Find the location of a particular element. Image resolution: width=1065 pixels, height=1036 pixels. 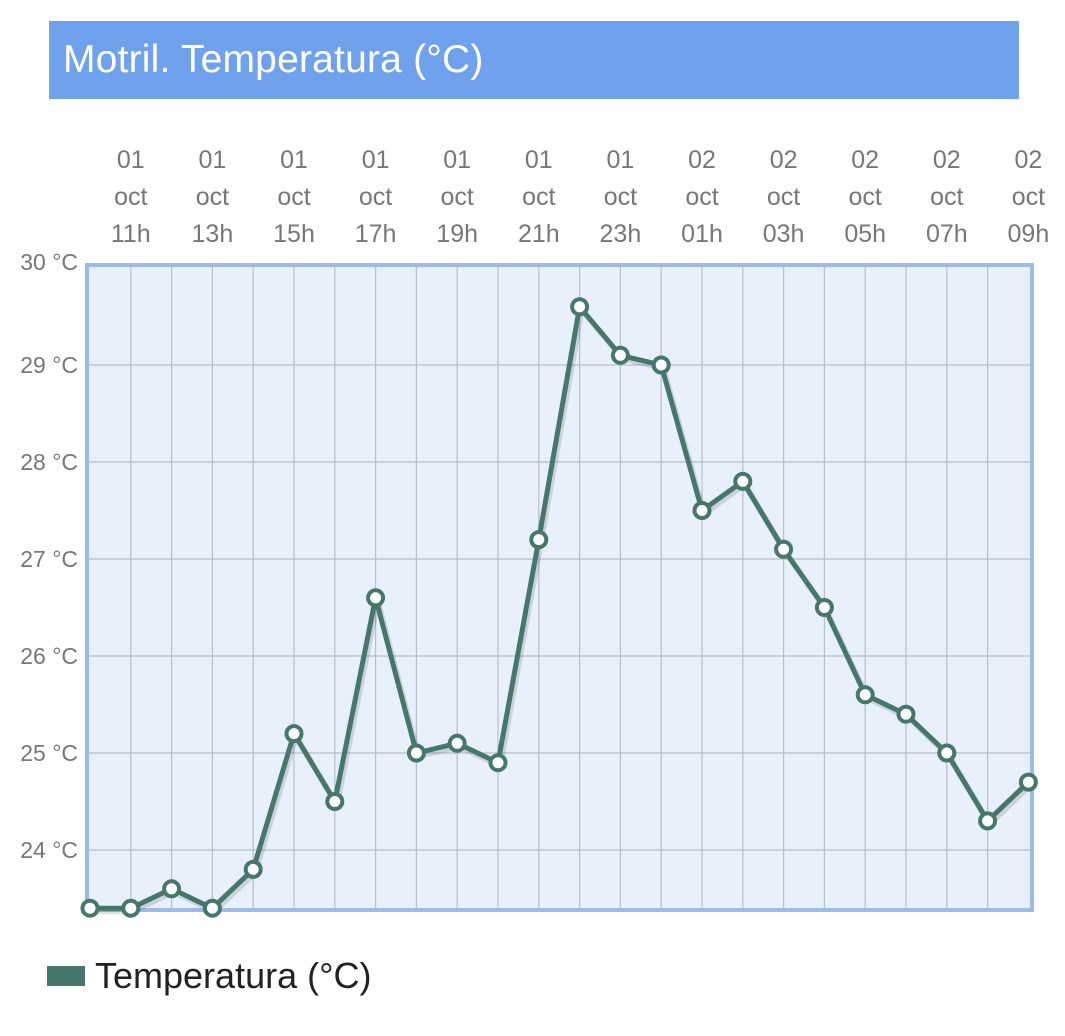

y-tick-label: 26 °C is located at coordinates (49, 656).